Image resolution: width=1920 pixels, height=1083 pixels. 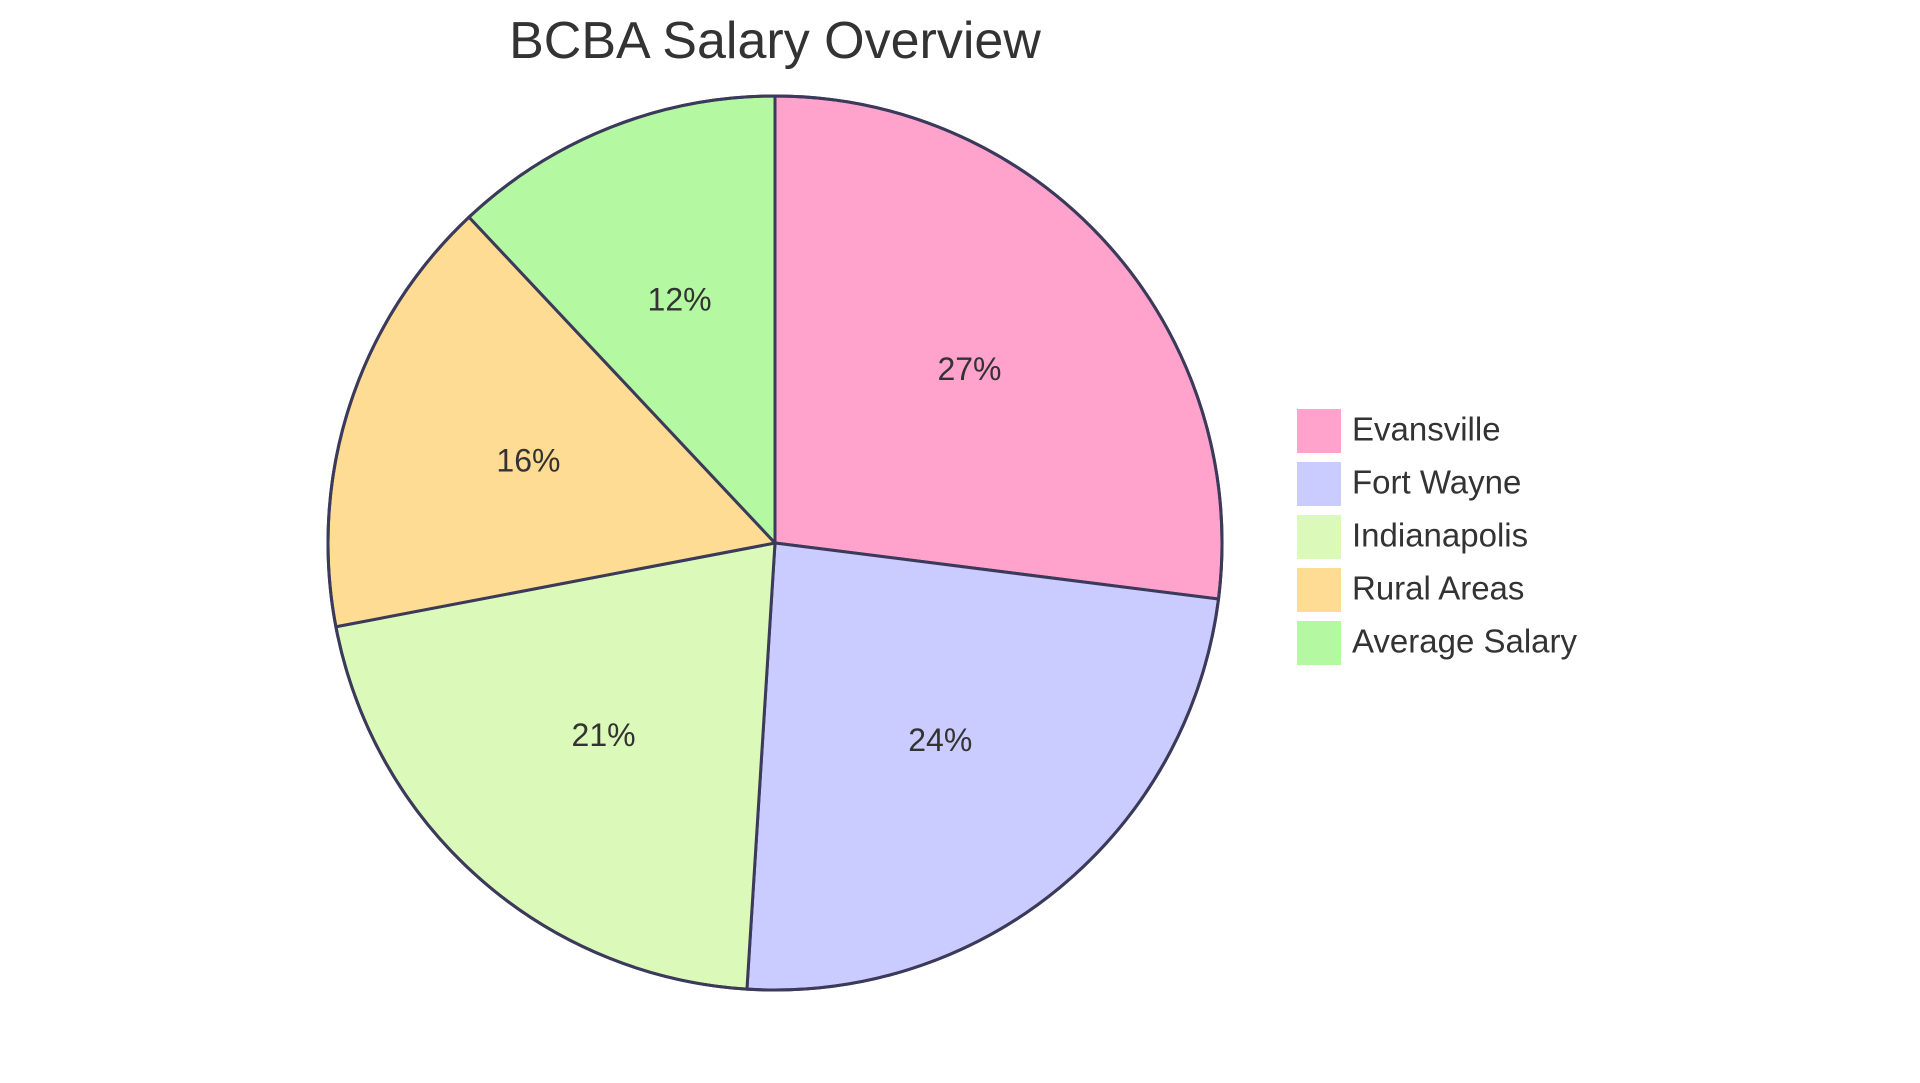 I want to click on pie-slice-value-label: 24%, so click(x=940, y=740).